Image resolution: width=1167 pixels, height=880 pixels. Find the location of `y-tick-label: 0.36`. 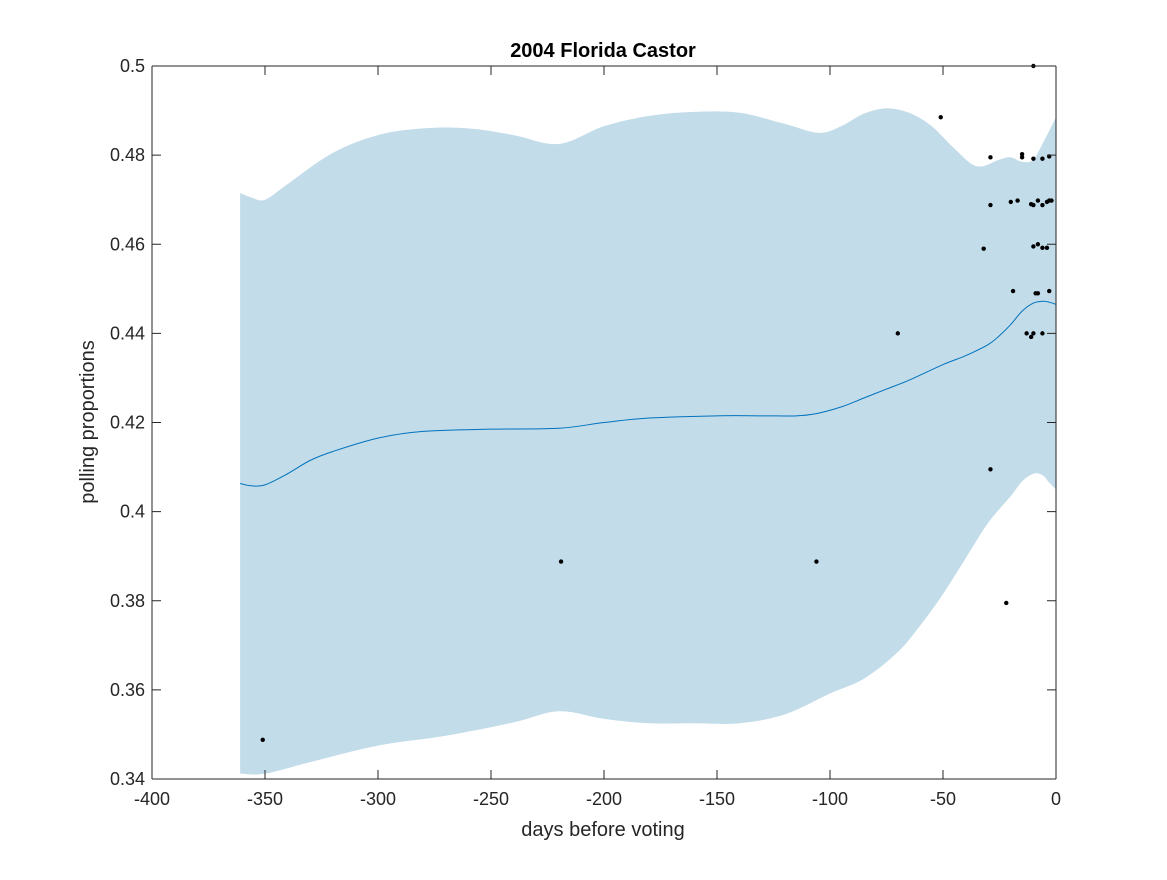

y-tick-label: 0.36 is located at coordinates (127, 690).